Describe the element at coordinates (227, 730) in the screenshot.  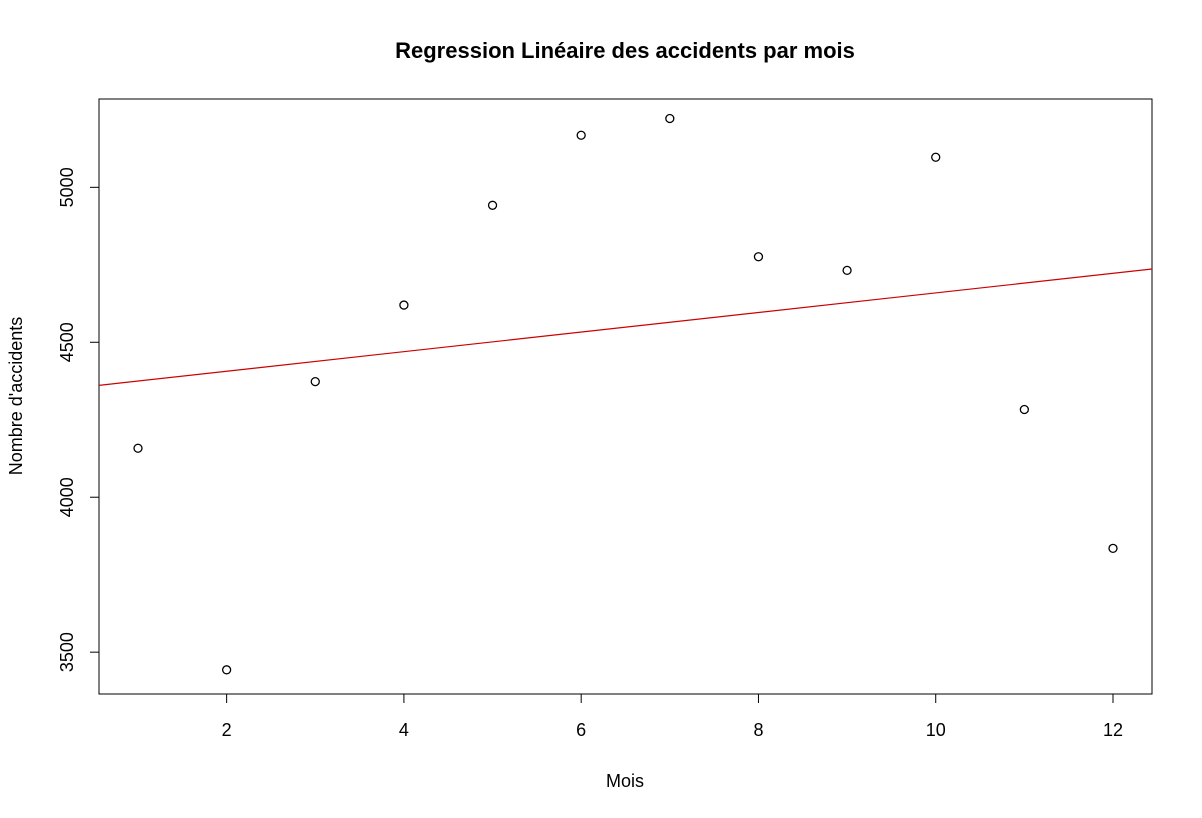
I see `x-tick-label: 2` at that location.